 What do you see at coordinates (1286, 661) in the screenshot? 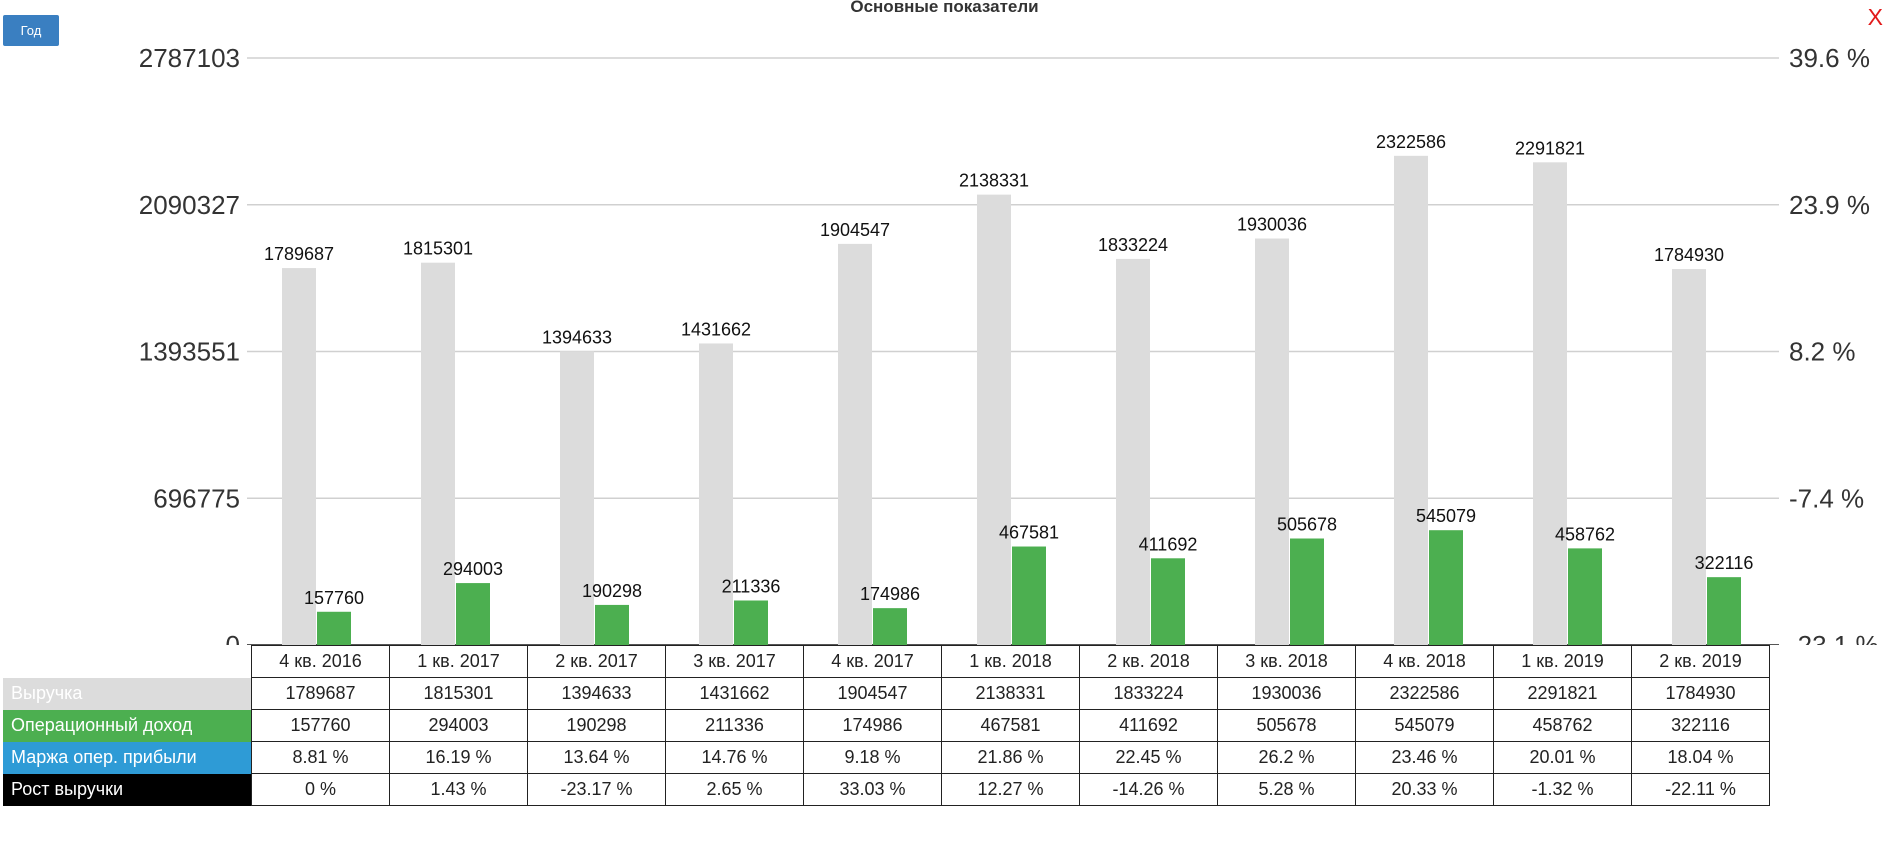
I see `x-category-label: 3 кв. 2018` at bounding box center [1286, 661].